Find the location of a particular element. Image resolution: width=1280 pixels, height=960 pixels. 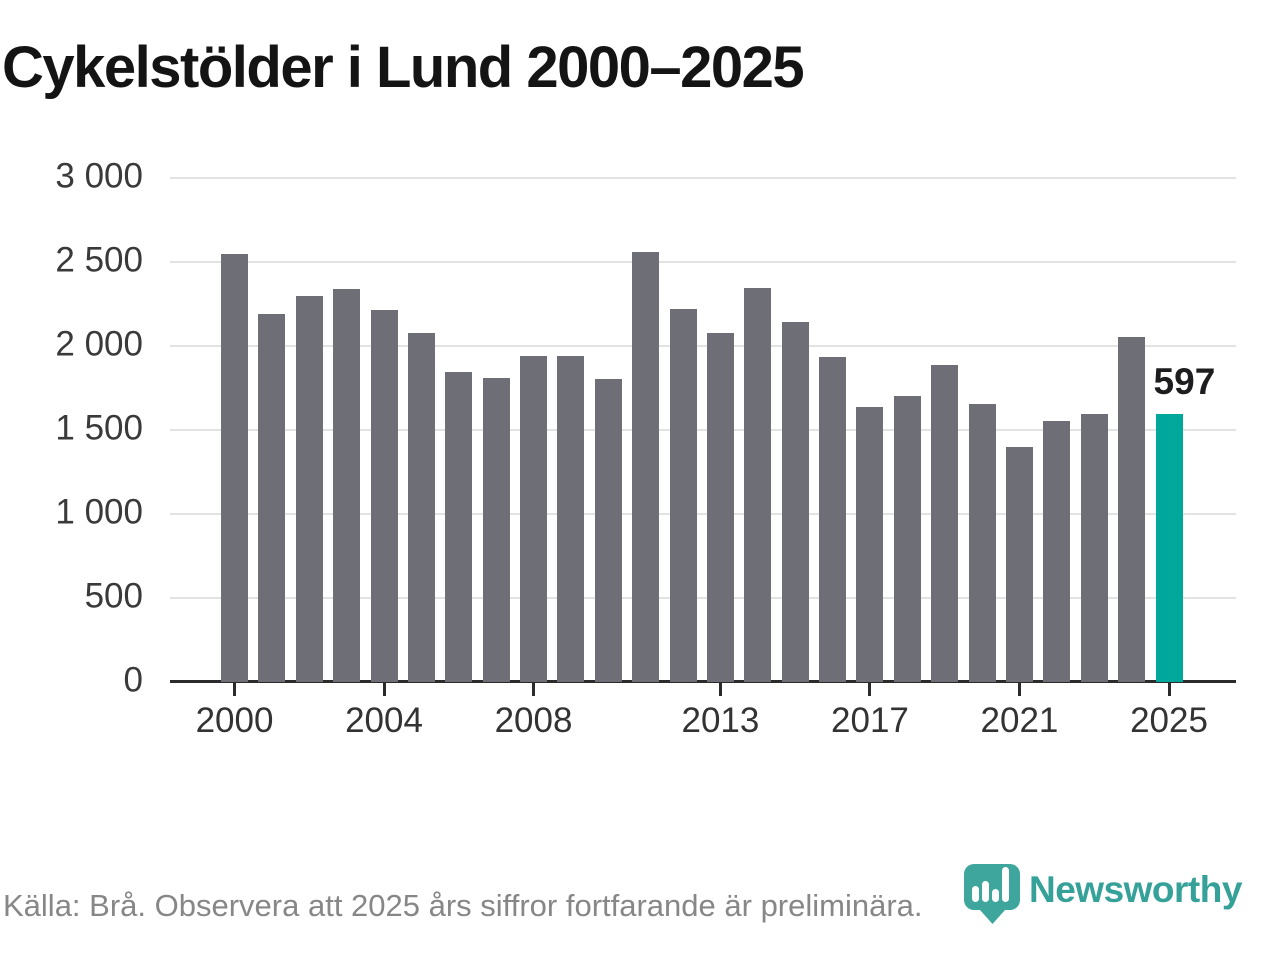

y-axis-label-1500: 1 500 is located at coordinates (99, 428).